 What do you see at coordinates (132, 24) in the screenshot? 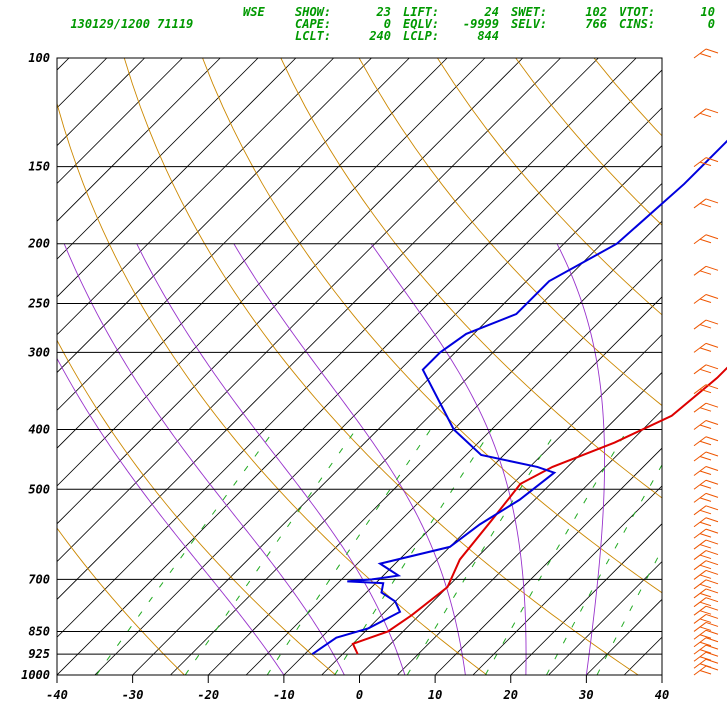
I see `header-station-id: 130129/1200 71119` at bounding box center [132, 24].